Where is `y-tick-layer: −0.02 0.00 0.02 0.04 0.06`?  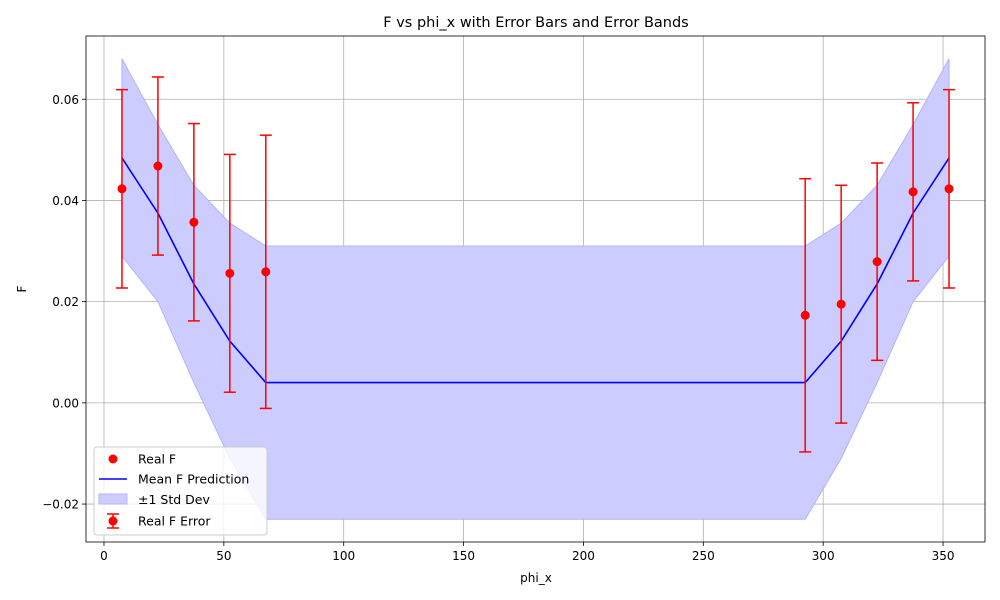
y-tick-layer: −0.02 0.00 0.02 0.04 0.06 is located at coordinates (64, 302).